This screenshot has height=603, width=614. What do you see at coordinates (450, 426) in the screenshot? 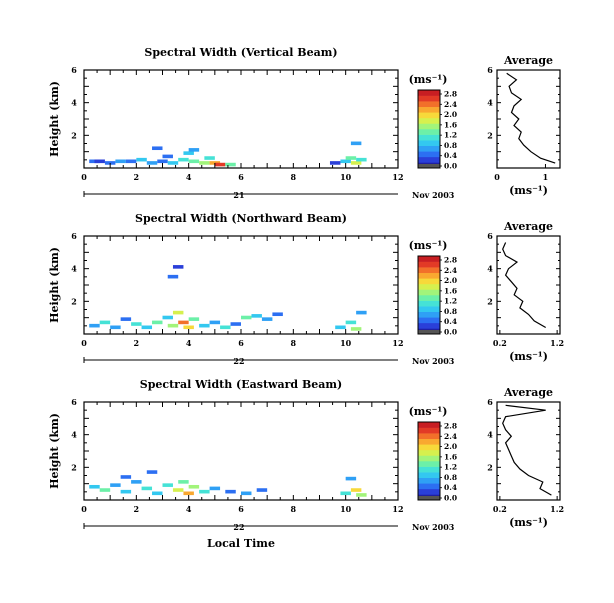
I see `colorbar-tick-label: 2.8` at bounding box center [450, 426].